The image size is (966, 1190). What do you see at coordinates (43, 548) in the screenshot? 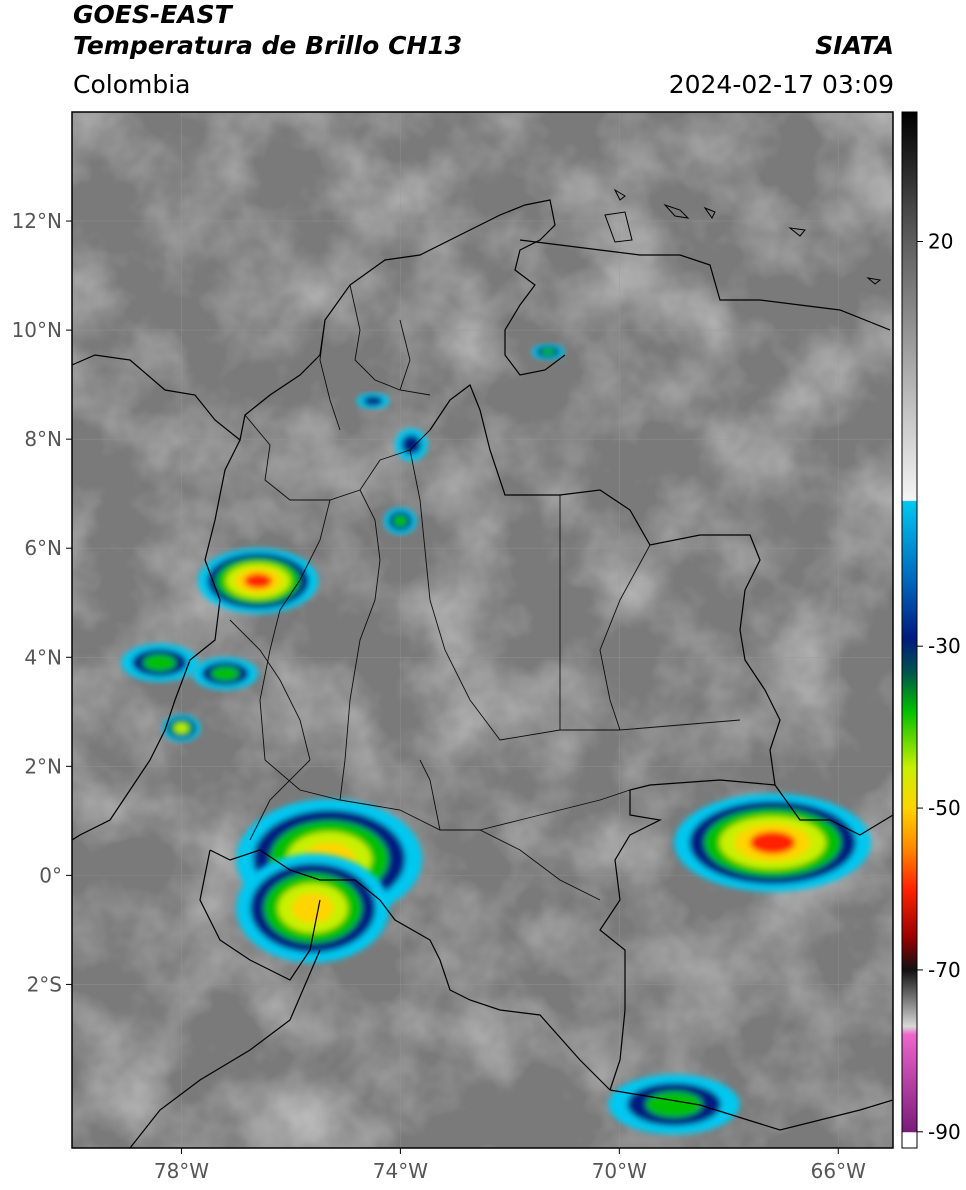
I see `lat-tick-label: 6°N` at bounding box center [43, 548].